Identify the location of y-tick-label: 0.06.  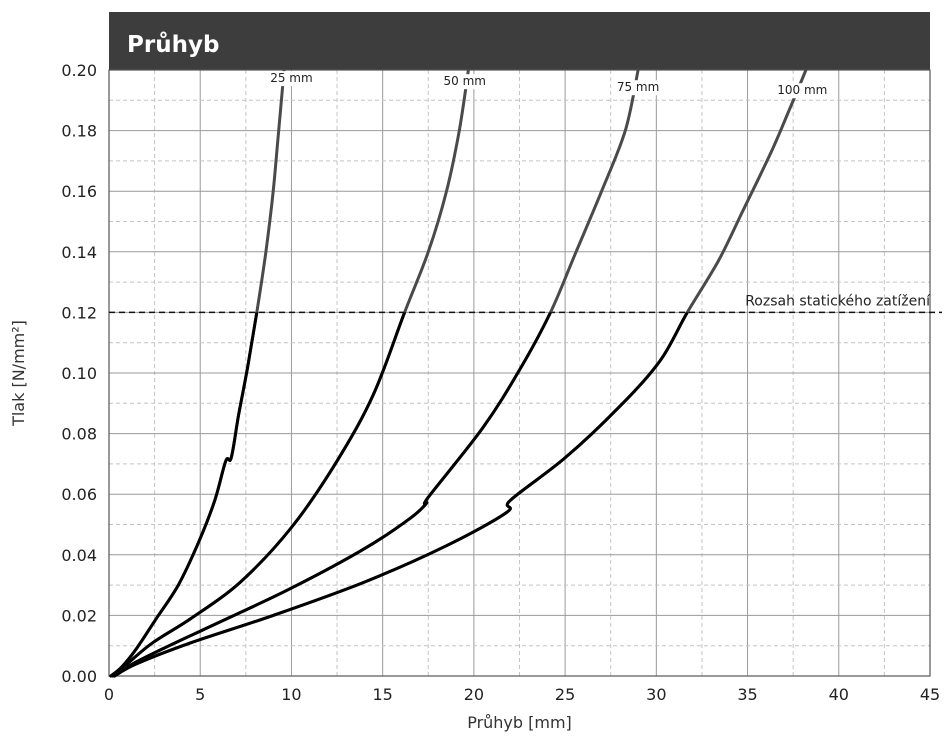
(79, 494).